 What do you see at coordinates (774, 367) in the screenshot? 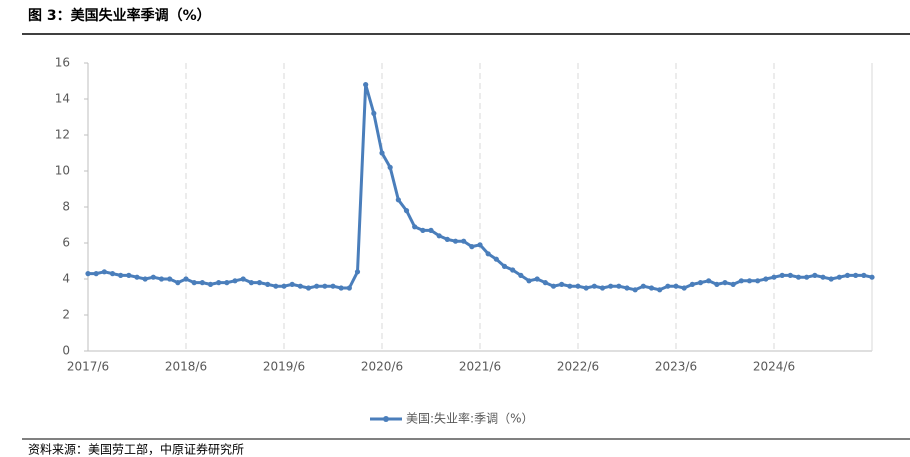
I see `x-tick-label: 2024/6` at bounding box center [774, 367].